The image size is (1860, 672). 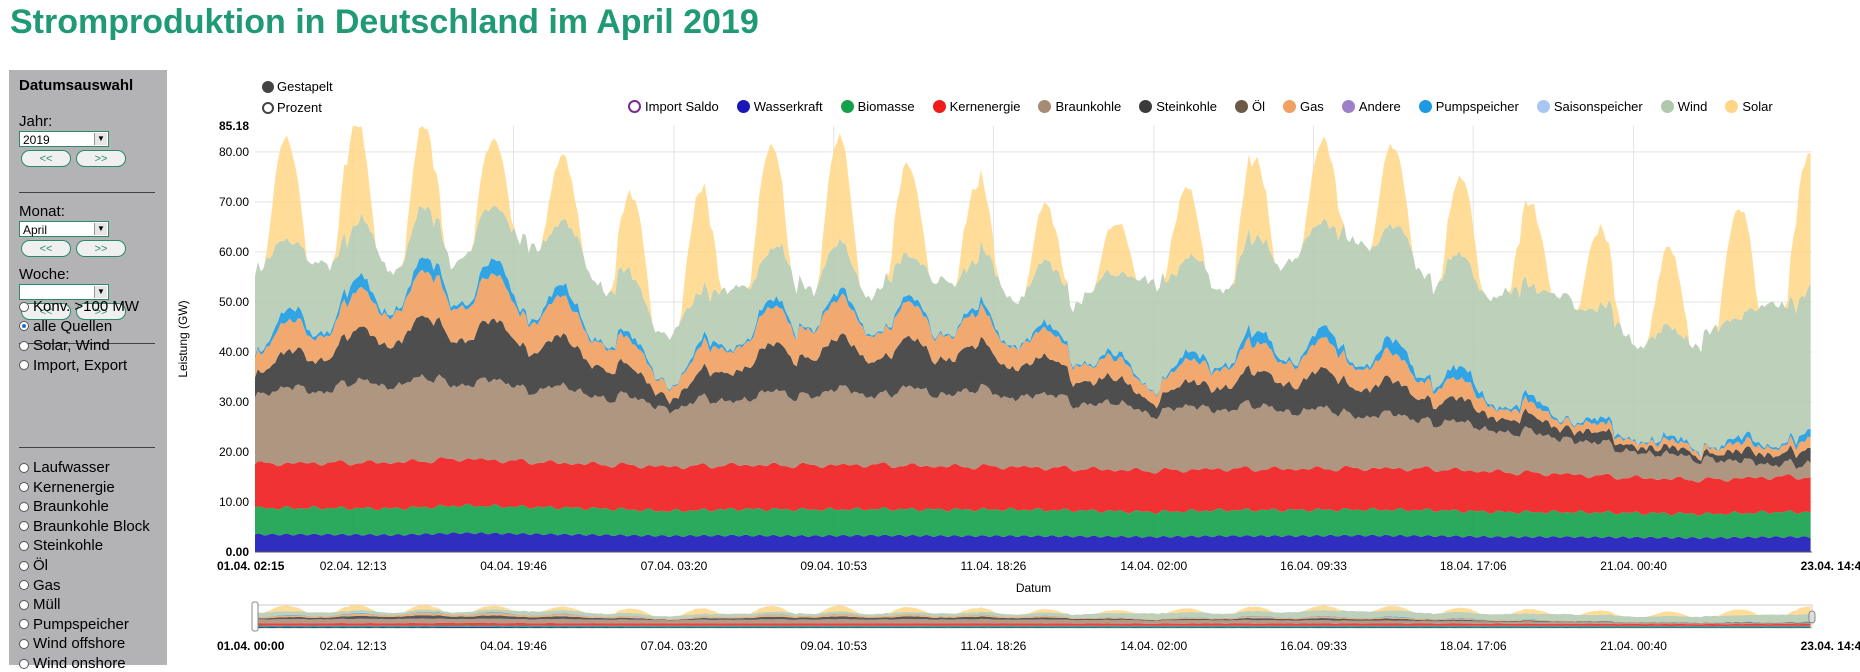 I want to click on legend-item: Wind, so click(x=1684, y=106).